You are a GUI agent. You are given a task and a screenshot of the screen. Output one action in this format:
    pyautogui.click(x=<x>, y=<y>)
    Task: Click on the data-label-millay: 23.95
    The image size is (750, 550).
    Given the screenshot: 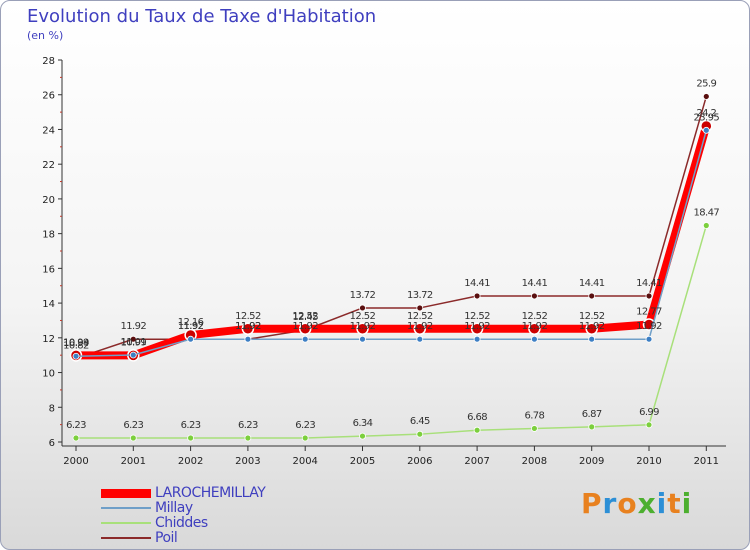 What is the action you would take?
    pyautogui.click(x=706, y=117)
    